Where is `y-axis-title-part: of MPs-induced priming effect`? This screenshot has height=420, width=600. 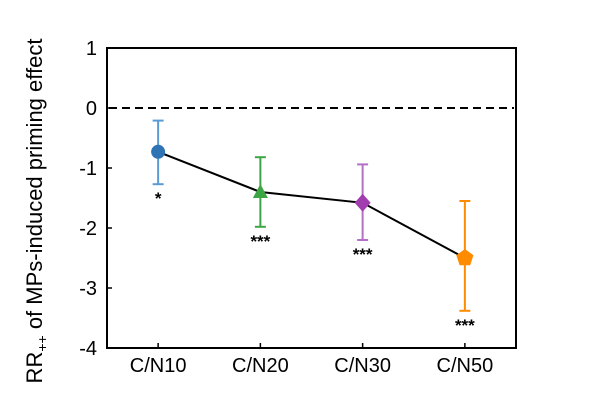
y-axis-title-part: of MPs-induced priming effect is located at coordinates (34, 187).